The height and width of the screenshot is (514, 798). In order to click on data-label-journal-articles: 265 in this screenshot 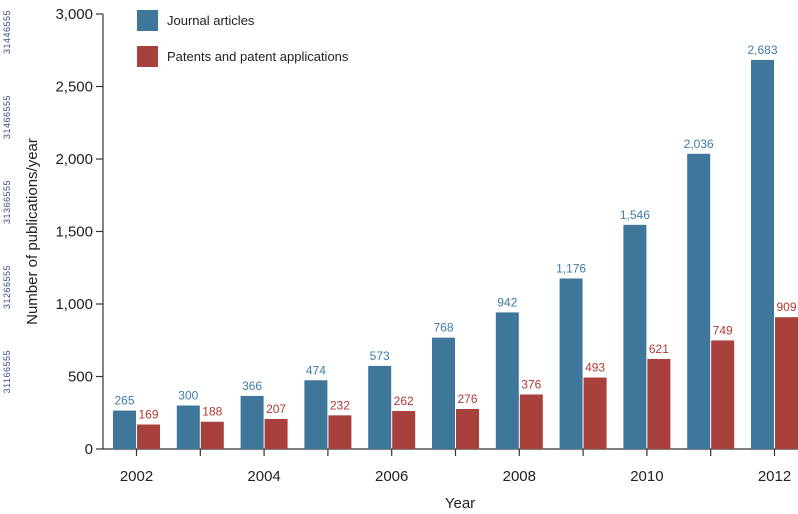, I will do `click(124, 401)`.